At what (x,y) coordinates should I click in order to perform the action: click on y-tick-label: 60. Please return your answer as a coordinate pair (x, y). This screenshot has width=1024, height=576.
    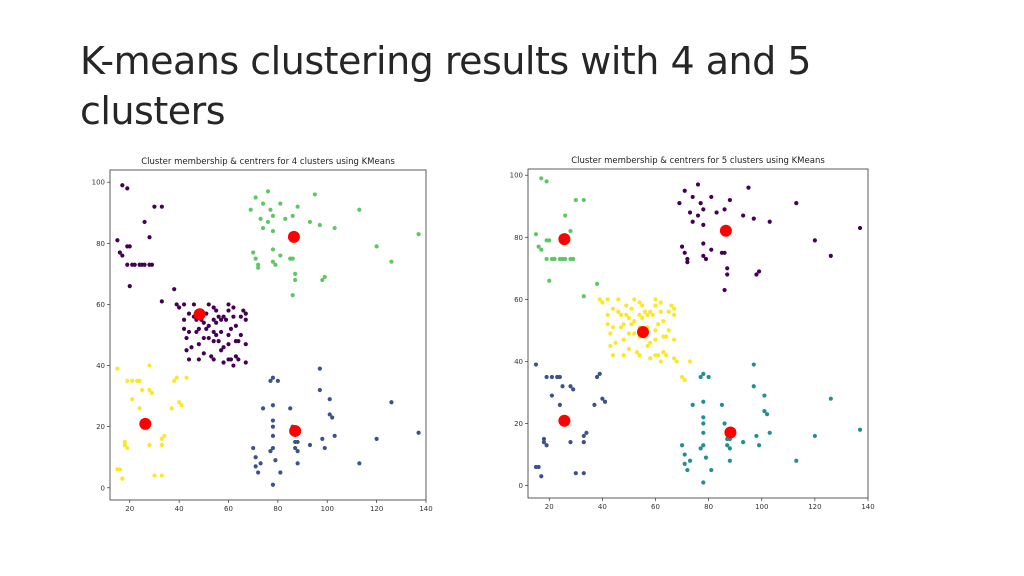
    Looking at the image, I should click on (518, 300).